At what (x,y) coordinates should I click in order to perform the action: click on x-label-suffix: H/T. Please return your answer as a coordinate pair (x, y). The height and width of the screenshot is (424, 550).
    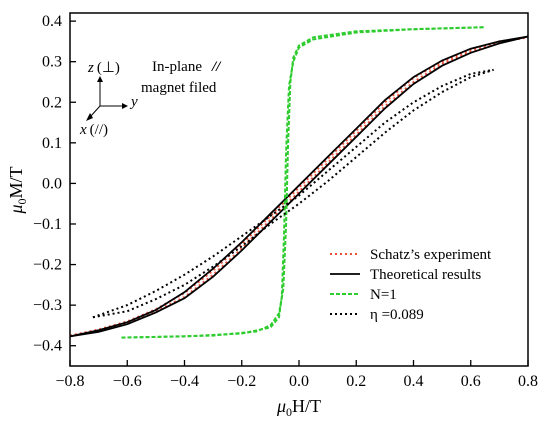
    Looking at the image, I should click on (306, 406).